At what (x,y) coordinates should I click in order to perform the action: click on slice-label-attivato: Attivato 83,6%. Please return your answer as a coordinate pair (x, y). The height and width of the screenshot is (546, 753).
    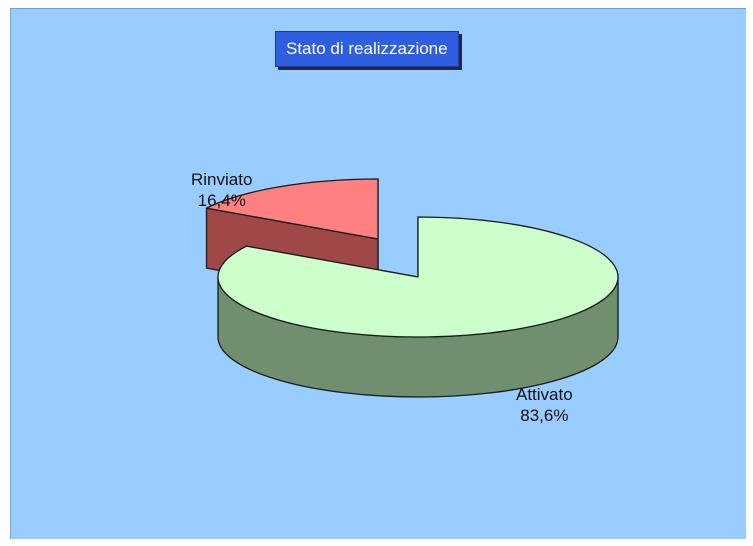
    Looking at the image, I should click on (544, 405).